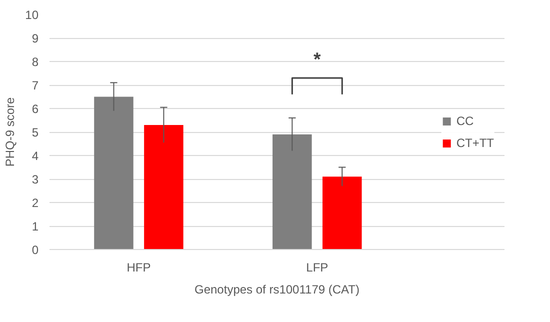 The image size is (550, 322). What do you see at coordinates (35, 250) in the screenshot?
I see `y-tick-label: 0` at bounding box center [35, 250].